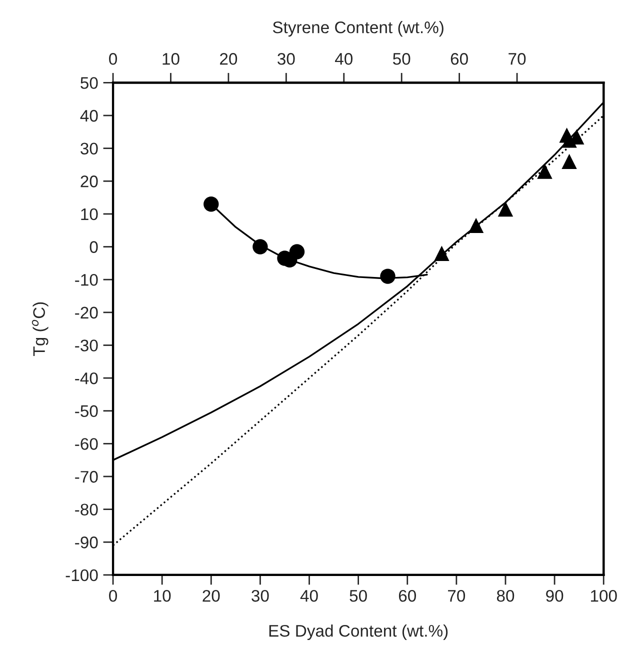  Describe the element at coordinates (86, 542) in the screenshot. I see `y-tick-label: -90` at that location.